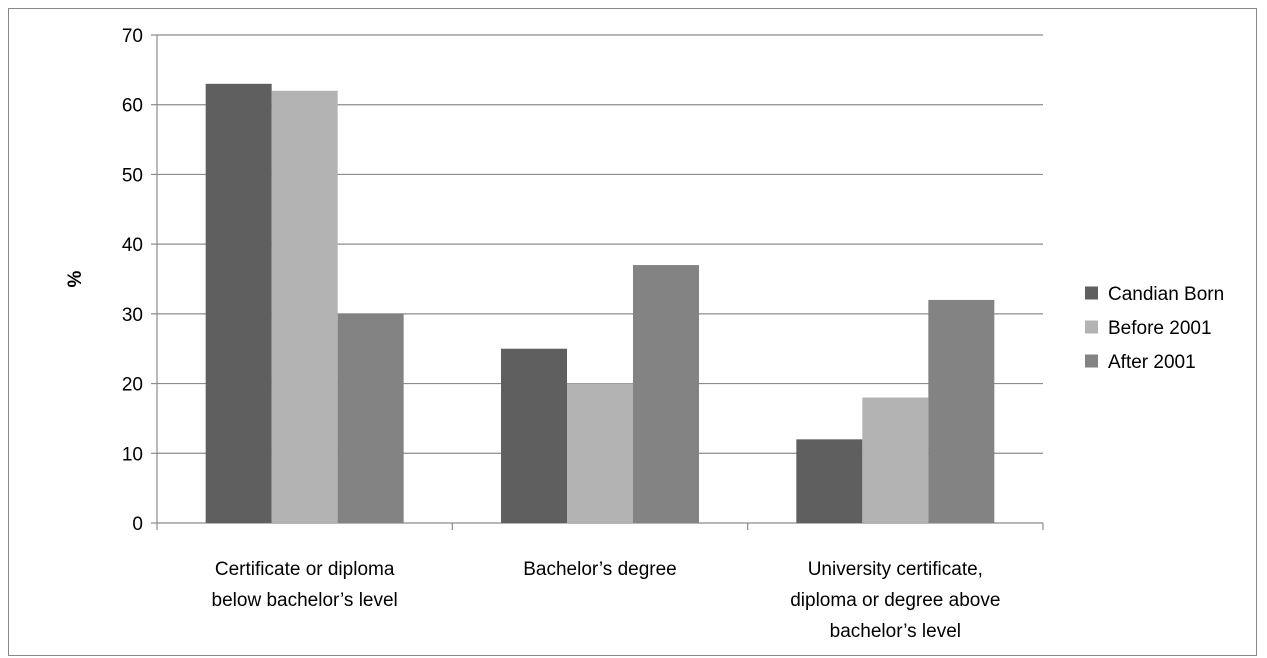 The image size is (1267, 658). I want to click on y-tick-label: 50, so click(132, 175).